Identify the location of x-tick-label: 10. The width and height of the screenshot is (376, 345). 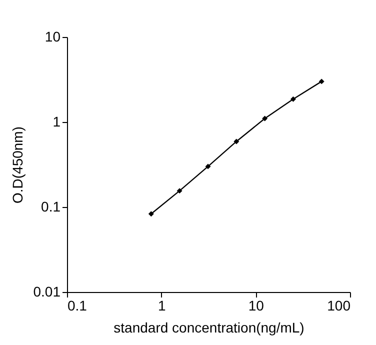
(256, 306).